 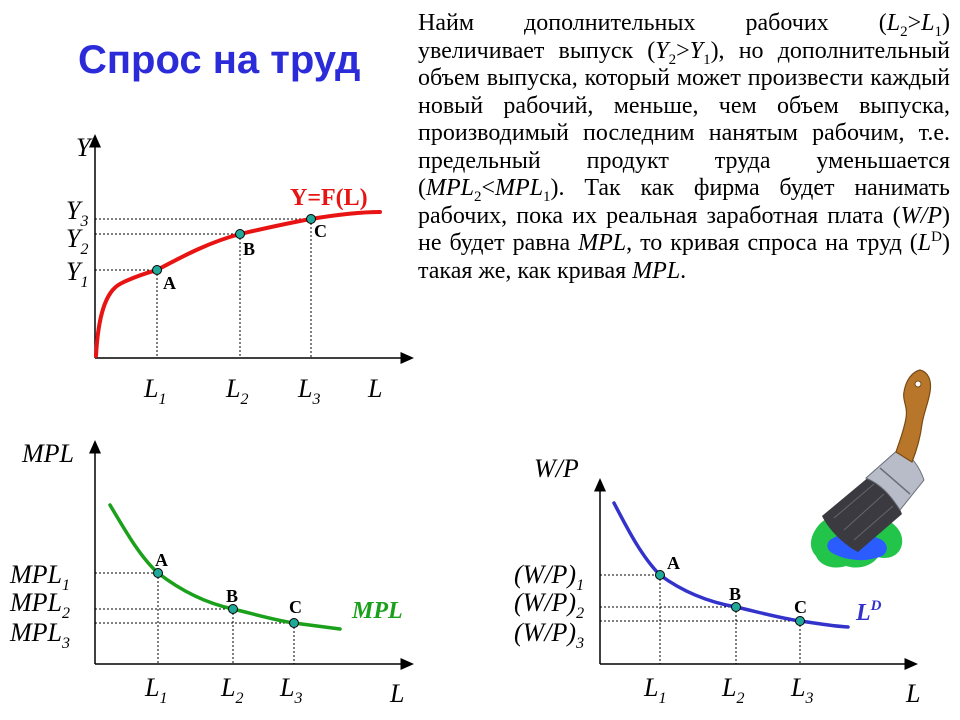 What do you see at coordinates (871, 468) in the screenshot?
I see `paint-brush-icon` at bounding box center [871, 468].